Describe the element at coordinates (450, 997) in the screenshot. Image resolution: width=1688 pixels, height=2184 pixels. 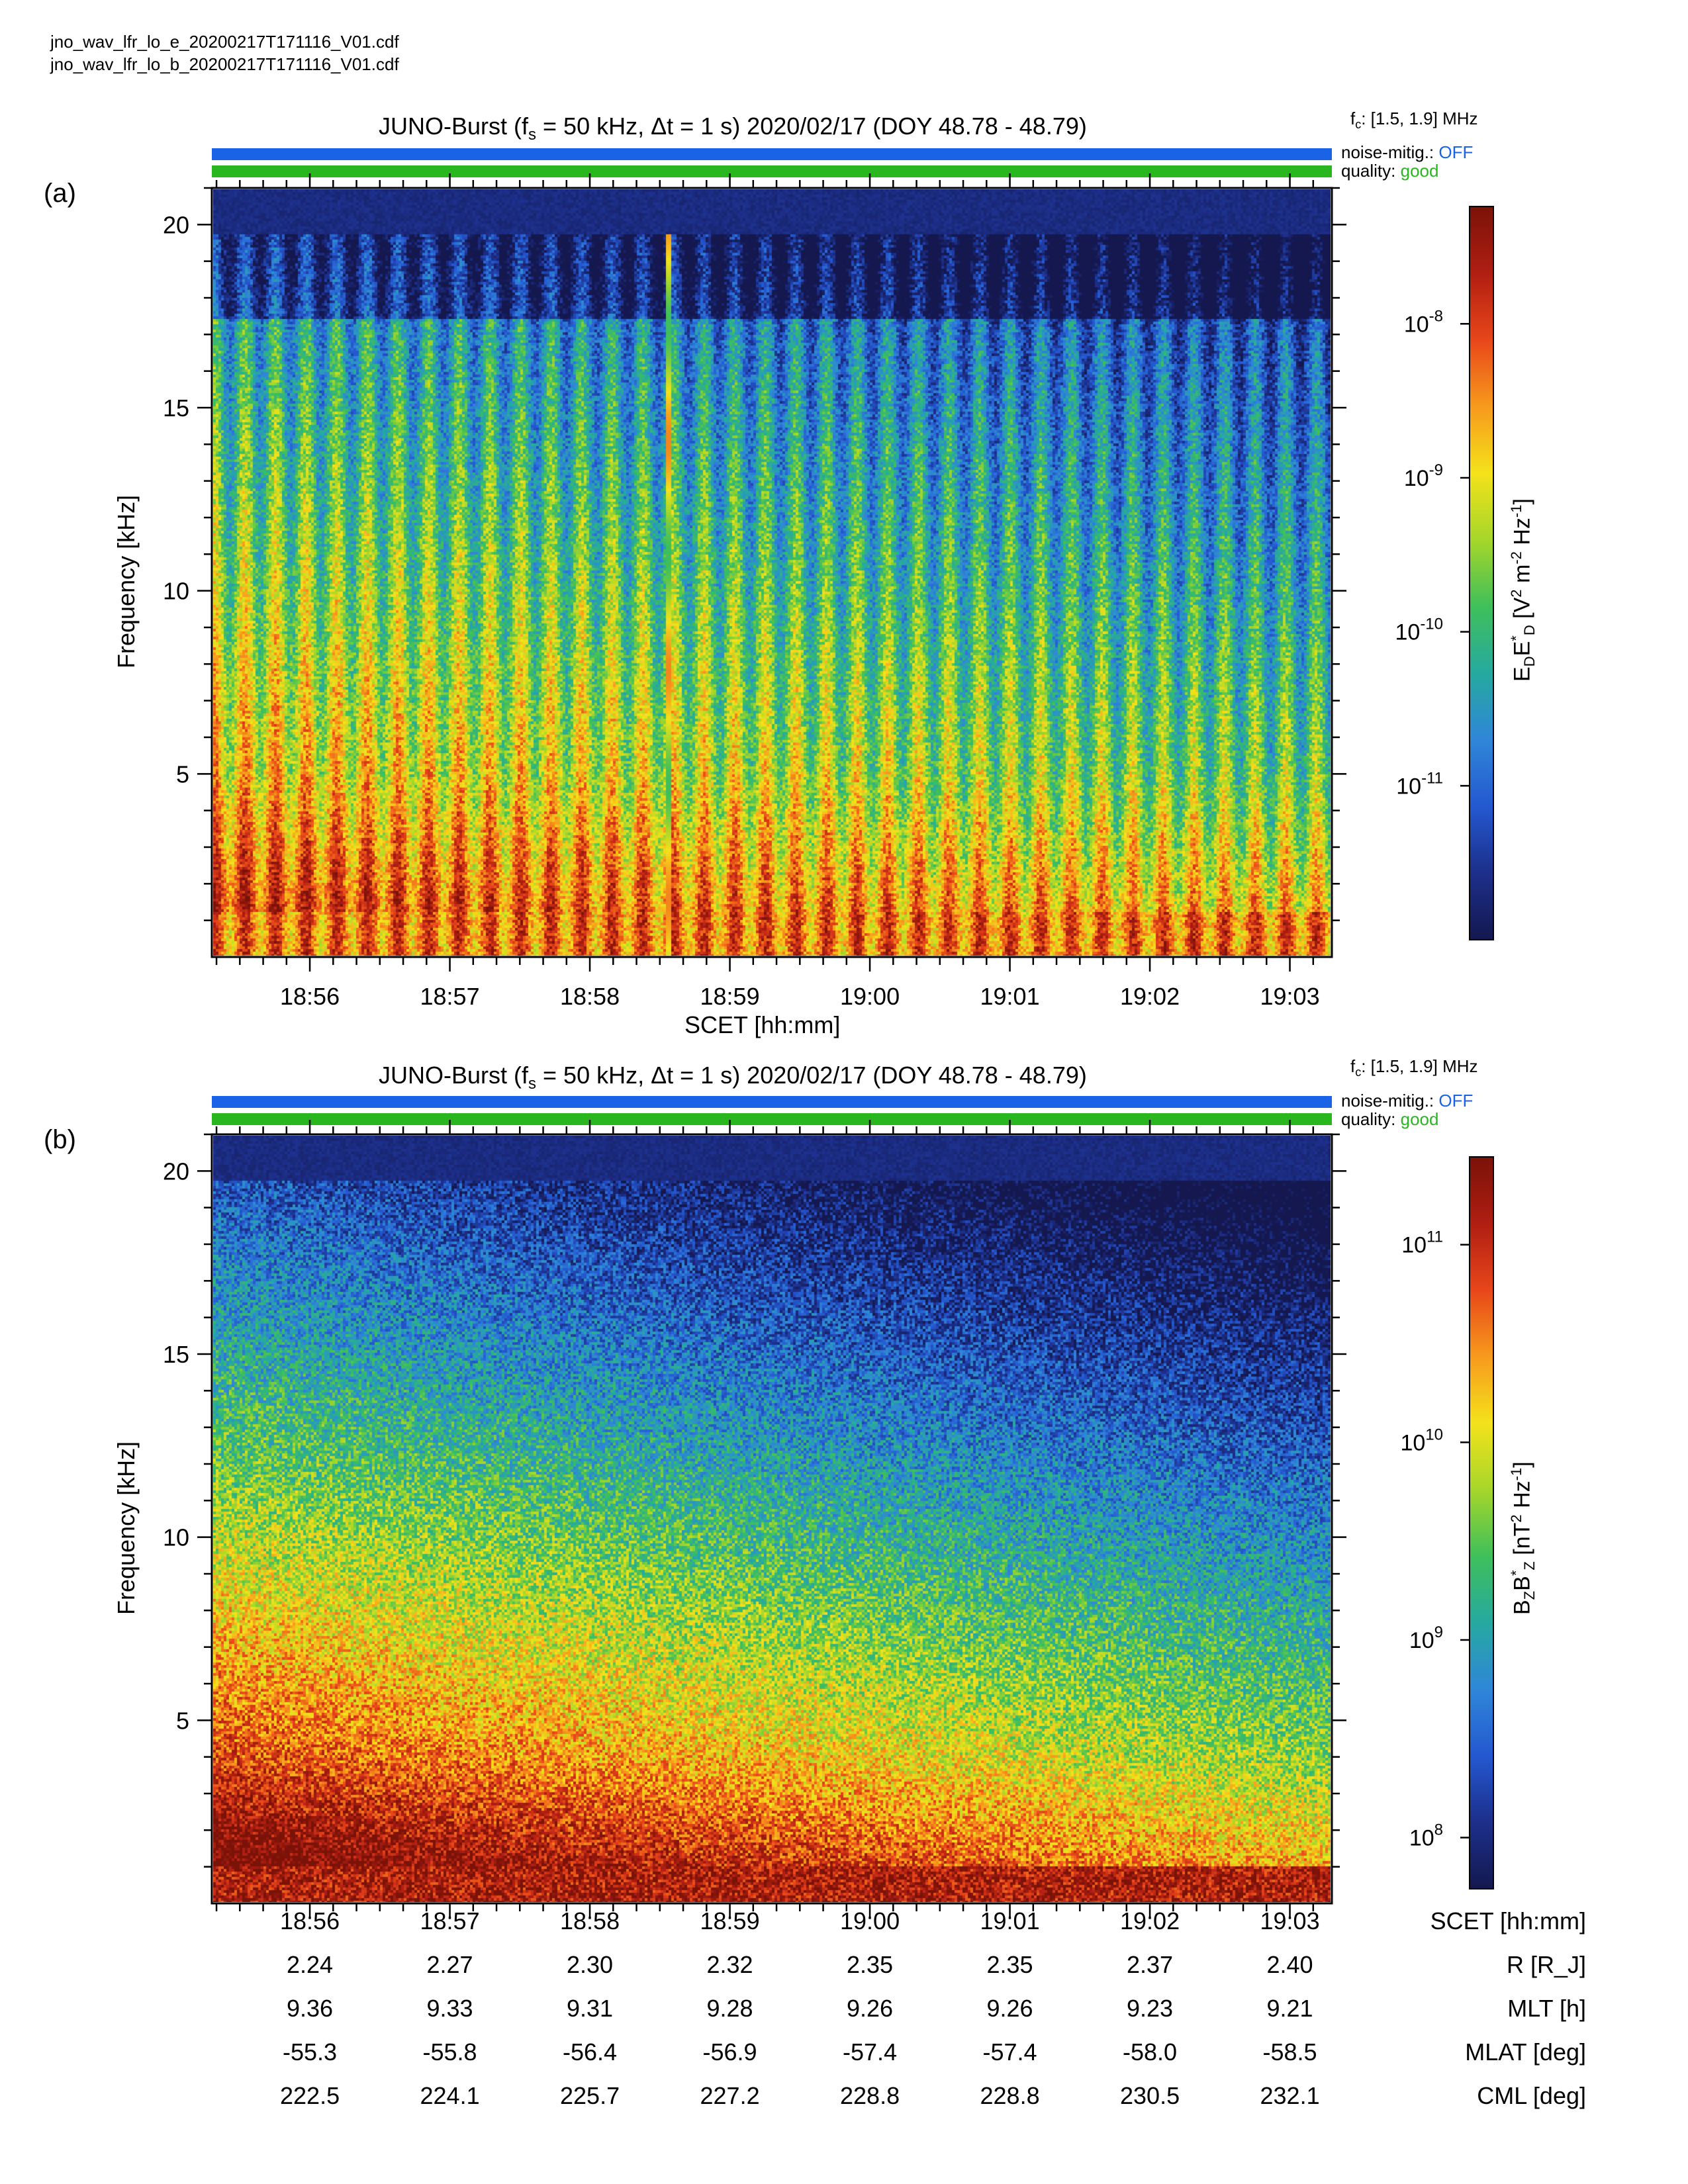
I see `x-tick-label: 18:57` at that location.